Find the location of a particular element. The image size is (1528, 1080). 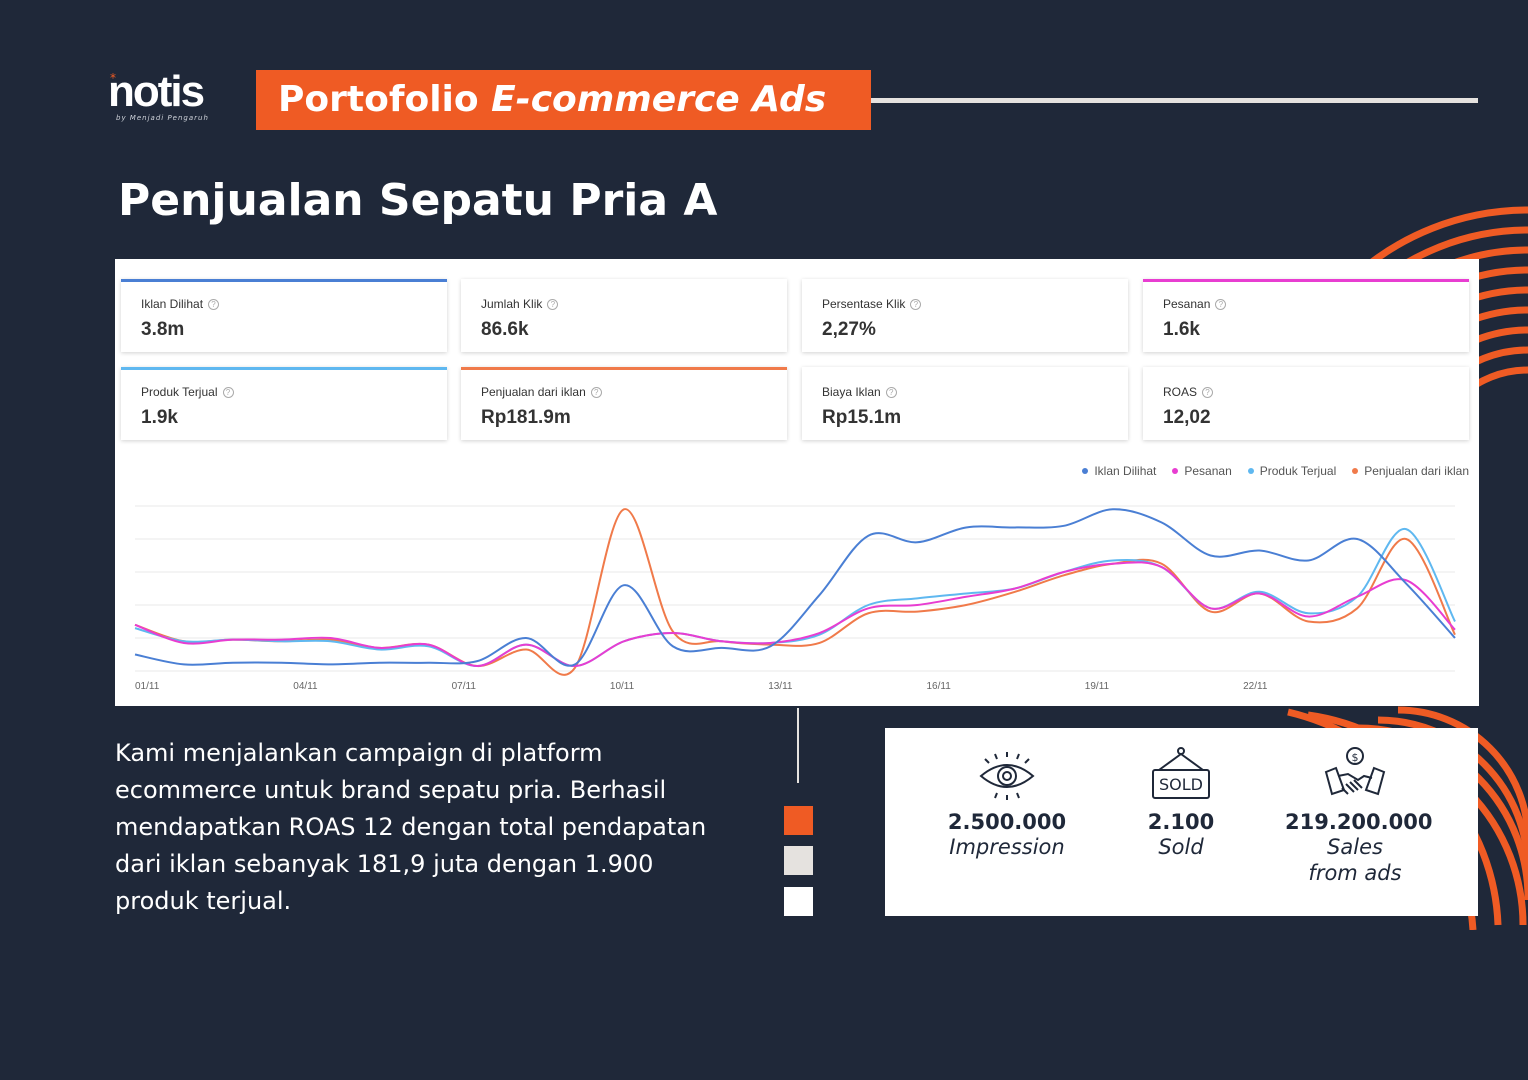

page-title: Penjualan Sepatu Pria A is located at coordinates (418, 200).